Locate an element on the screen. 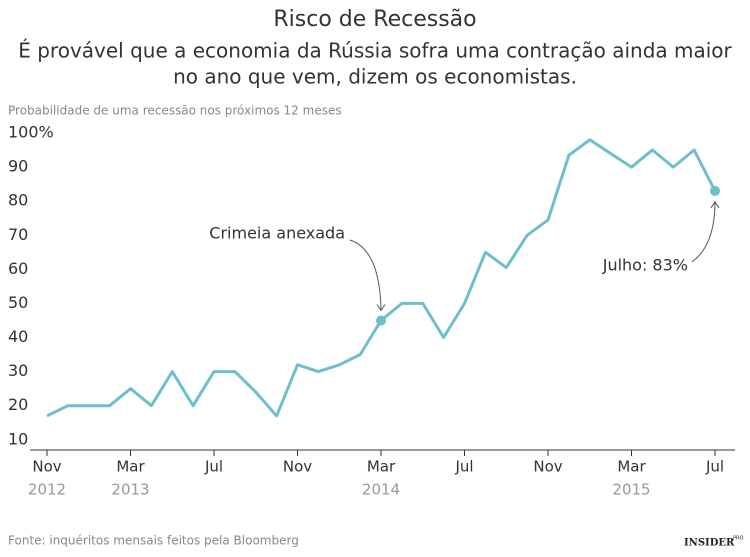 This screenshot has height=557, width=750. y-tick-label: 40 is located at coordinates (18, 336).